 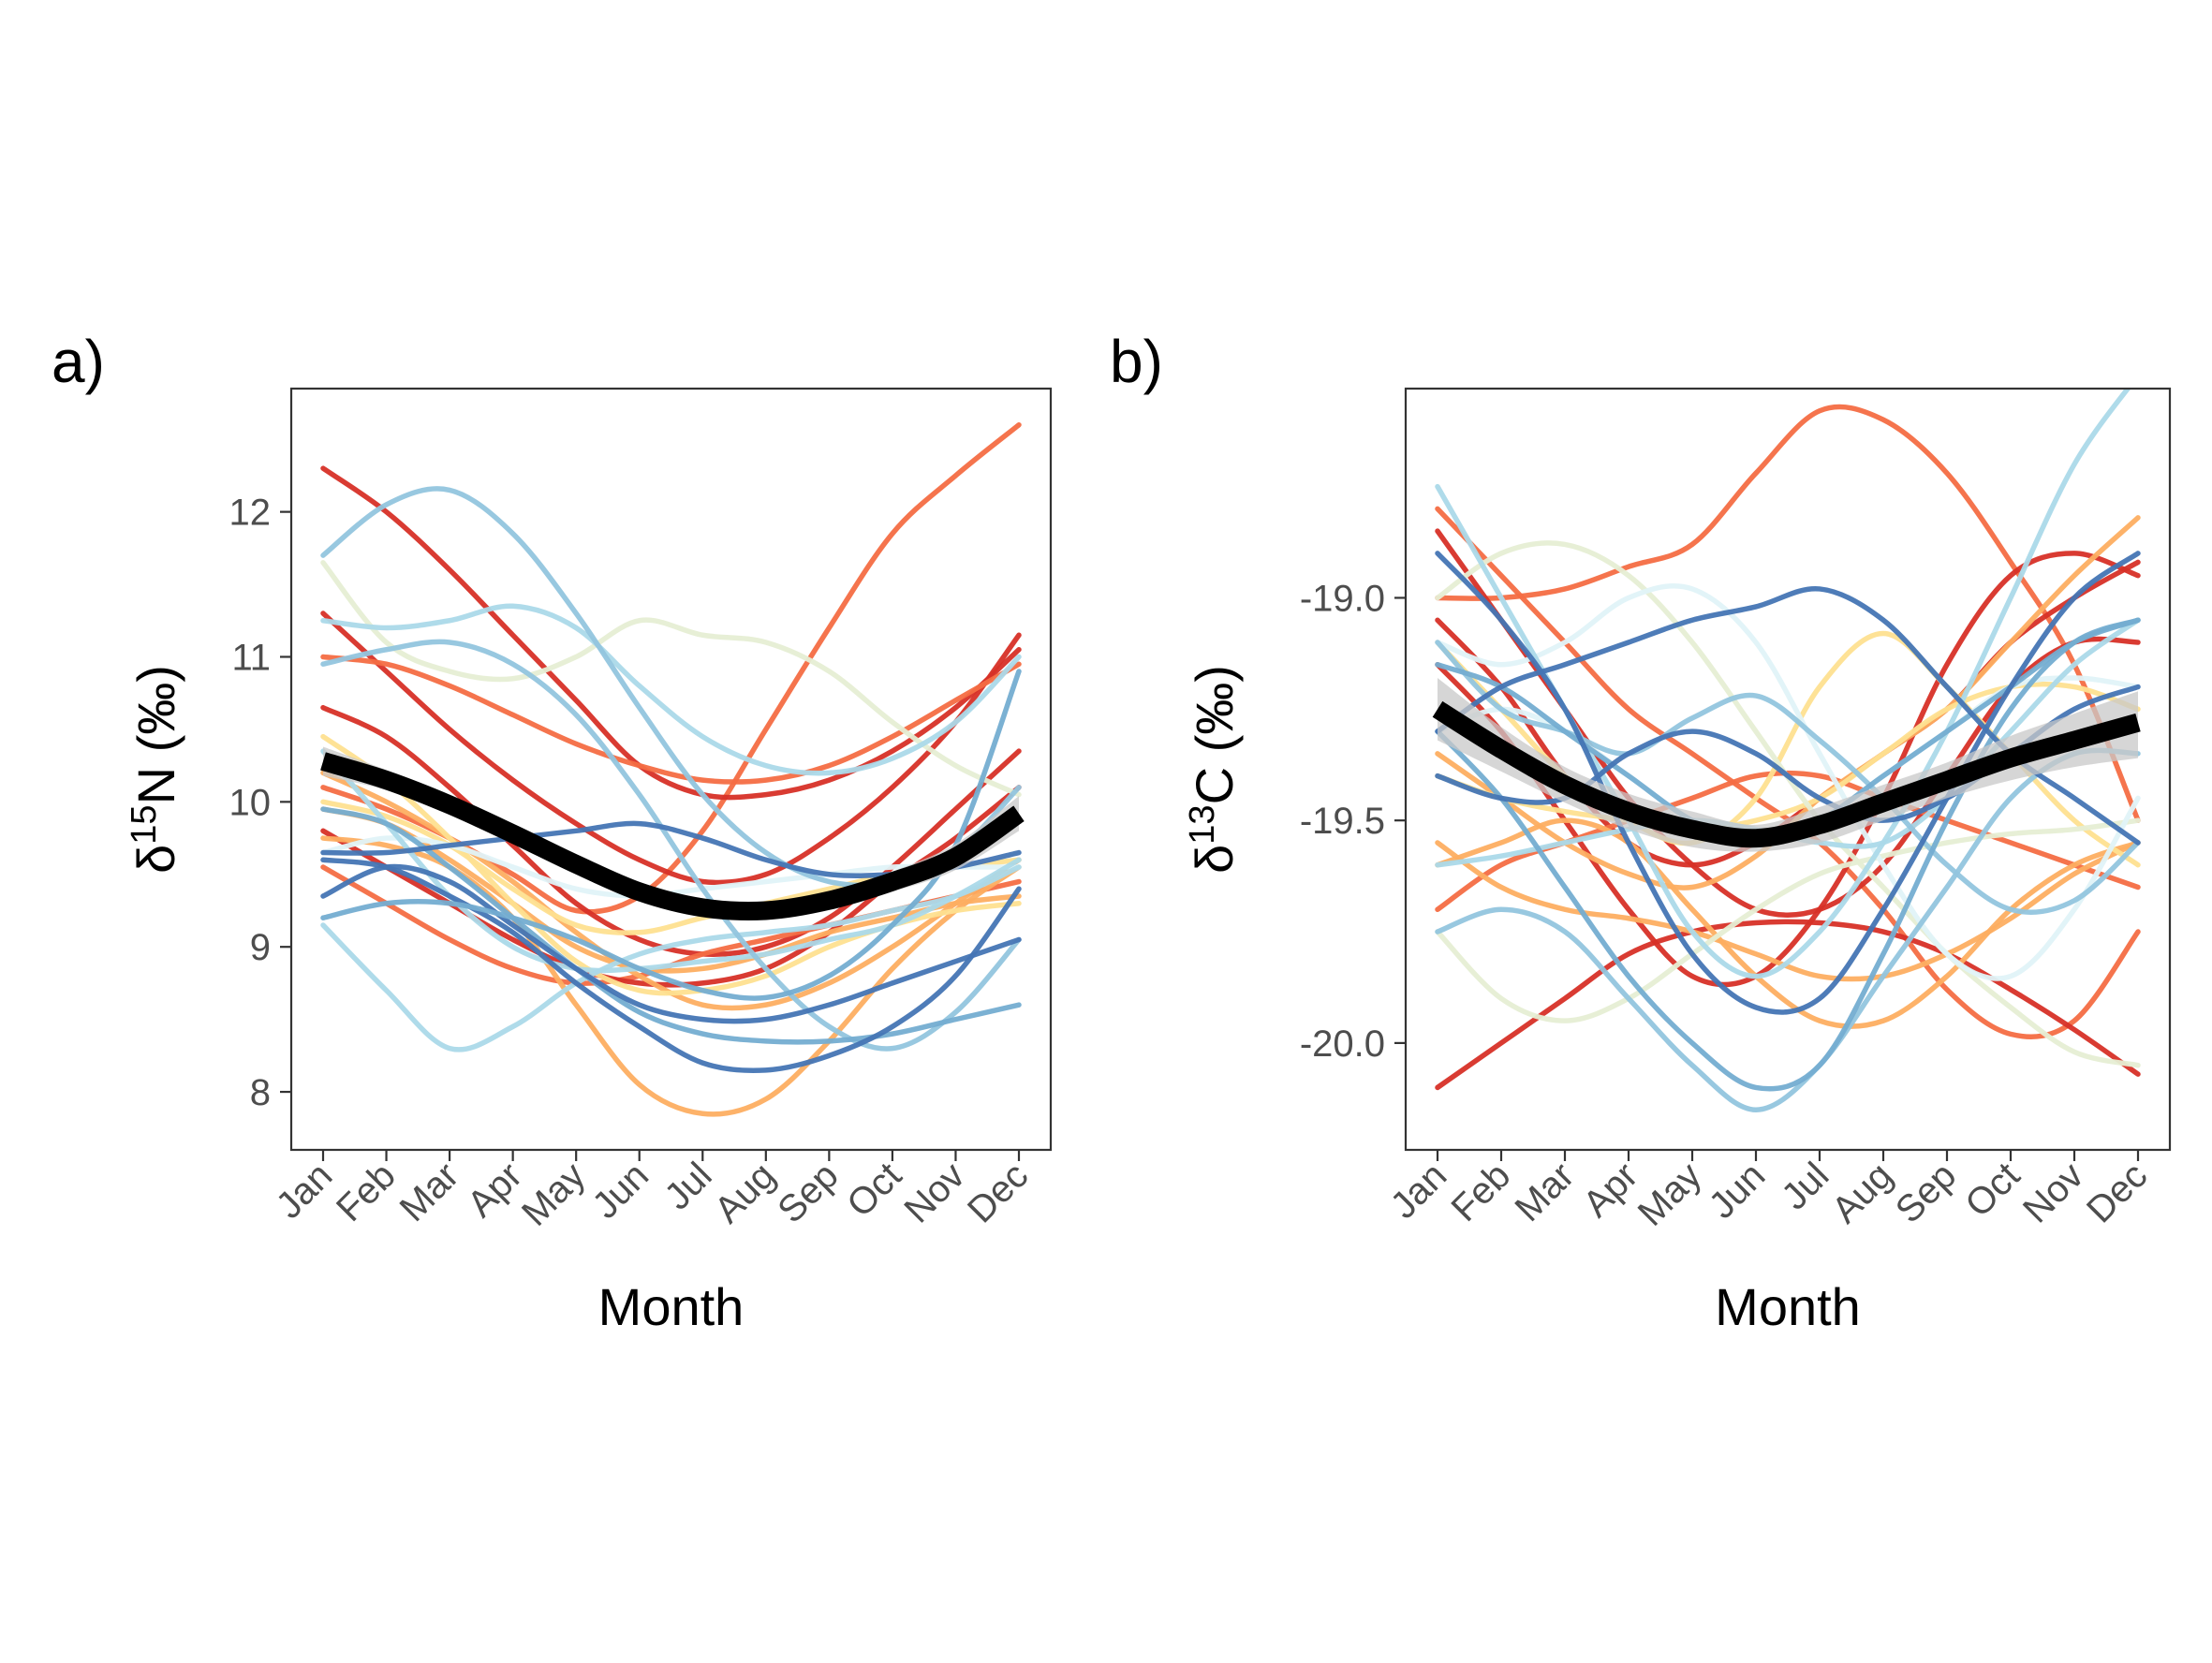 What do you see at coordinates (1342, 821) in the screenshot?
I see `y-tick-label: -19.5` at bounding box center [1342, 821].